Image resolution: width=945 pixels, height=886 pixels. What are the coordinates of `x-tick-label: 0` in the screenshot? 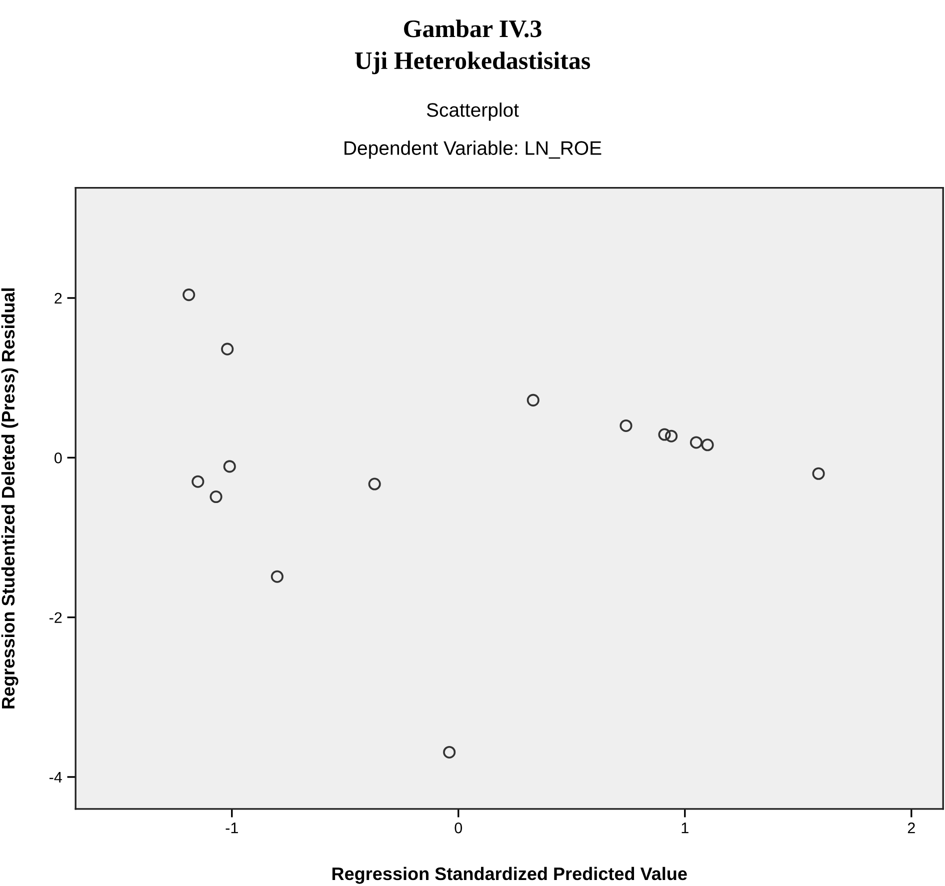 It's located at (458, 828).